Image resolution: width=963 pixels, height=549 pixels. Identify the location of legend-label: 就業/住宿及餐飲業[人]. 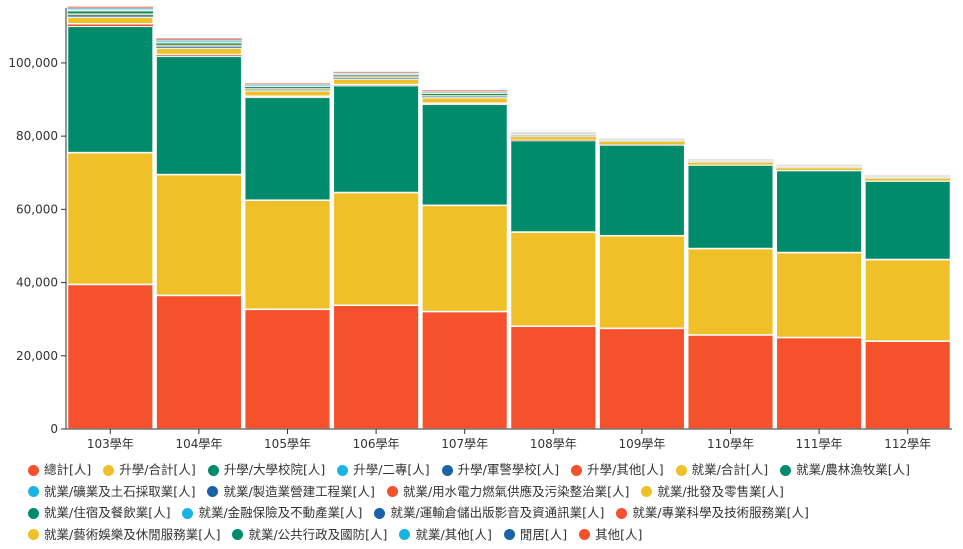
(107, 512).